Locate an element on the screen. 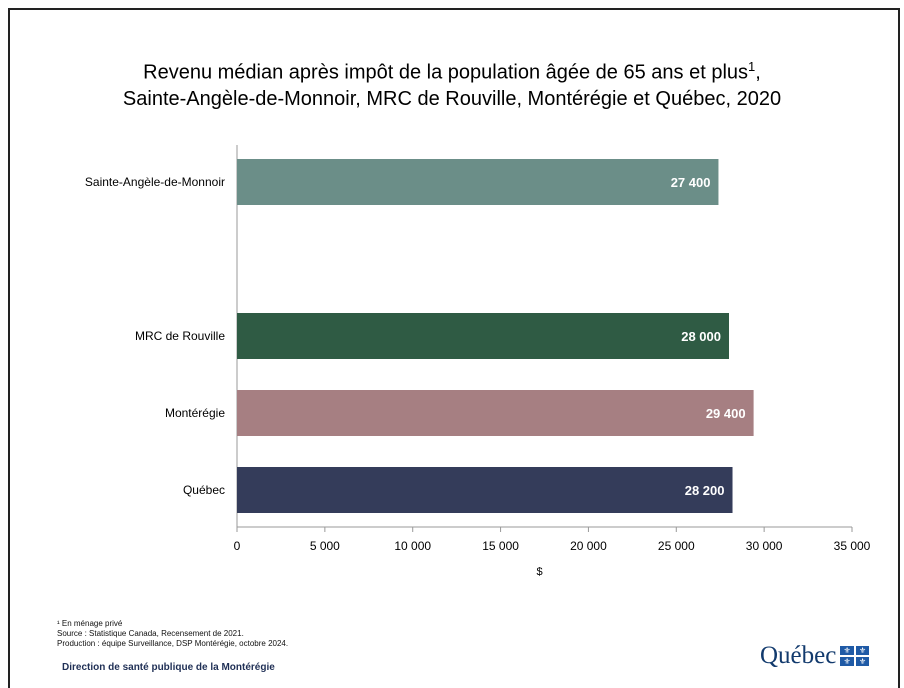 The height and width of the screenshot is (688, 904). x-tick-label: 20 000 is located at coordinates (588, 546).